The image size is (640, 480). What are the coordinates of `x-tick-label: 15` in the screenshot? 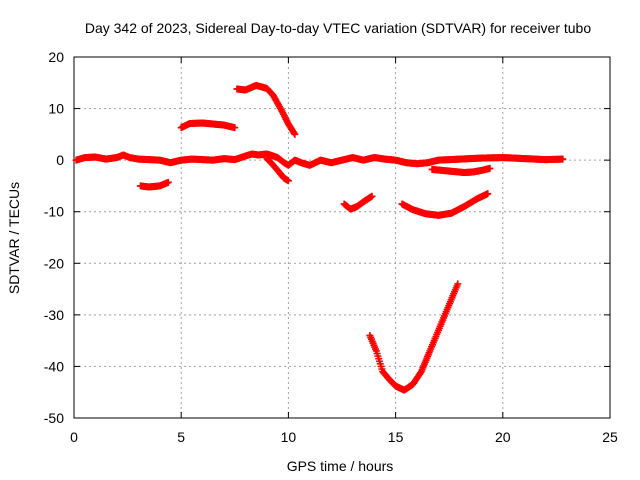 It's located at (396, 437).